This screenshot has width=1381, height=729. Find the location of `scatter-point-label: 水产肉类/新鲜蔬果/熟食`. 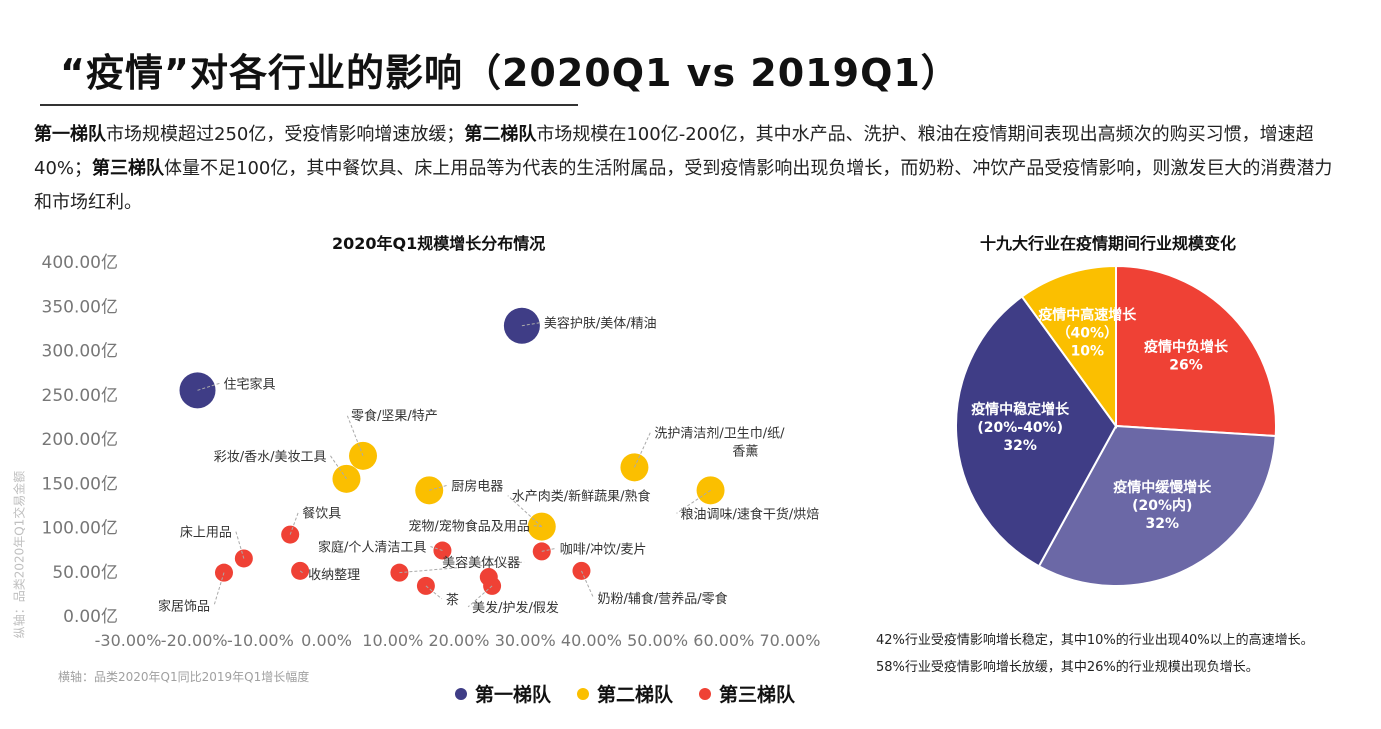

scatter-point-label: 水产肉类/新鲜蔬果/熟食 is located at coordinates (581, 497).